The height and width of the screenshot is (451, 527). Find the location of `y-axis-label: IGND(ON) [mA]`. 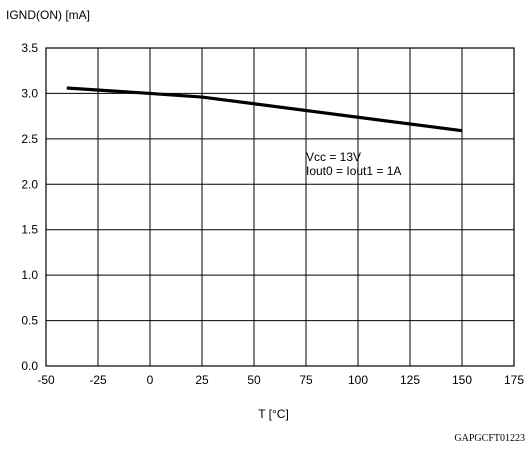

y-axis-label: IGND(ON) [mA] is located at coordinates (48, 15).